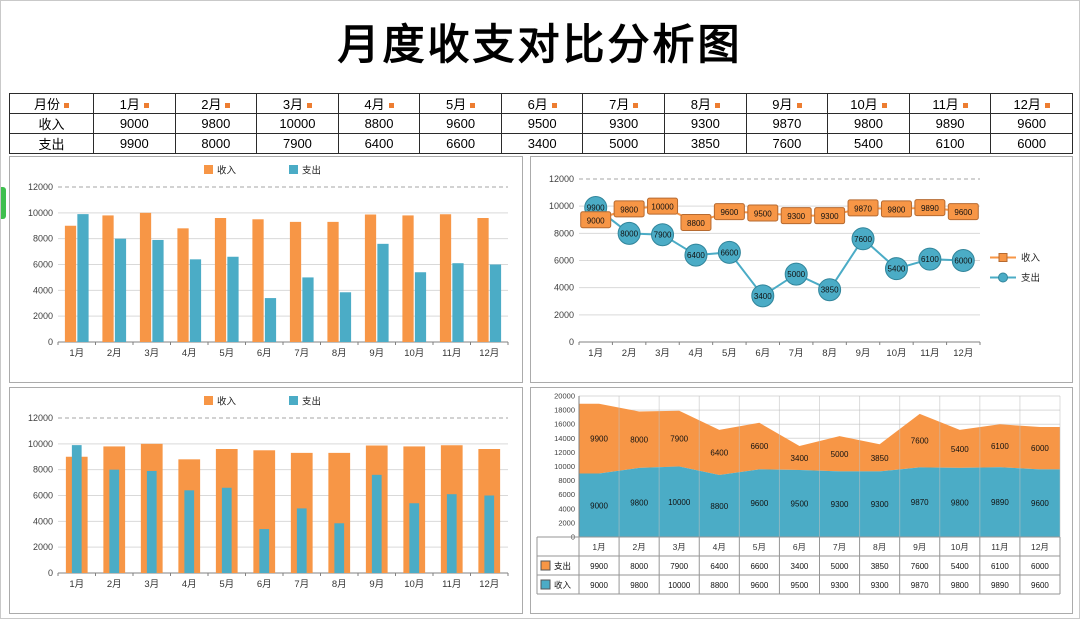 The height and width of the screenshot is (619, 1080). I want to click on expense-value-cell: 8000, so click(216, 143).